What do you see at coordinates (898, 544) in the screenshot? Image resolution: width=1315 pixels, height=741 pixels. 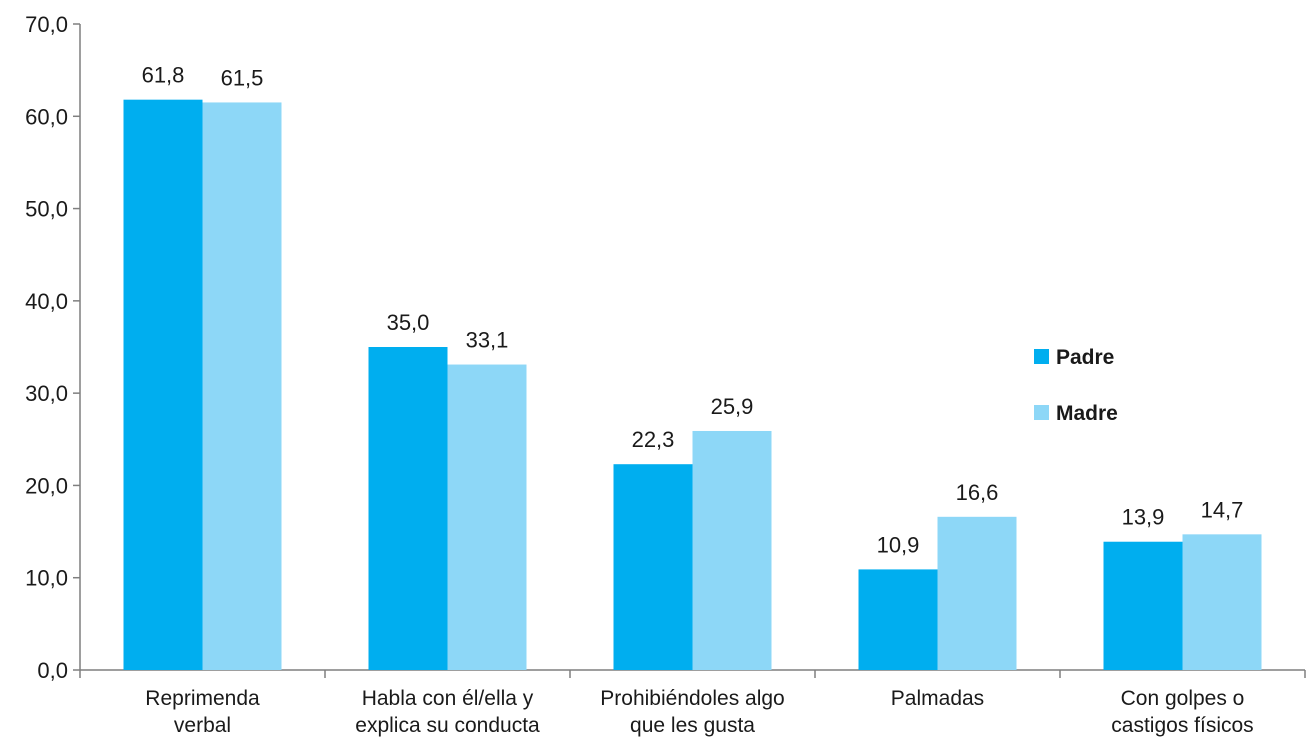 I see `data-label-padre-3: 10,9` at bounding box center [898, 544].